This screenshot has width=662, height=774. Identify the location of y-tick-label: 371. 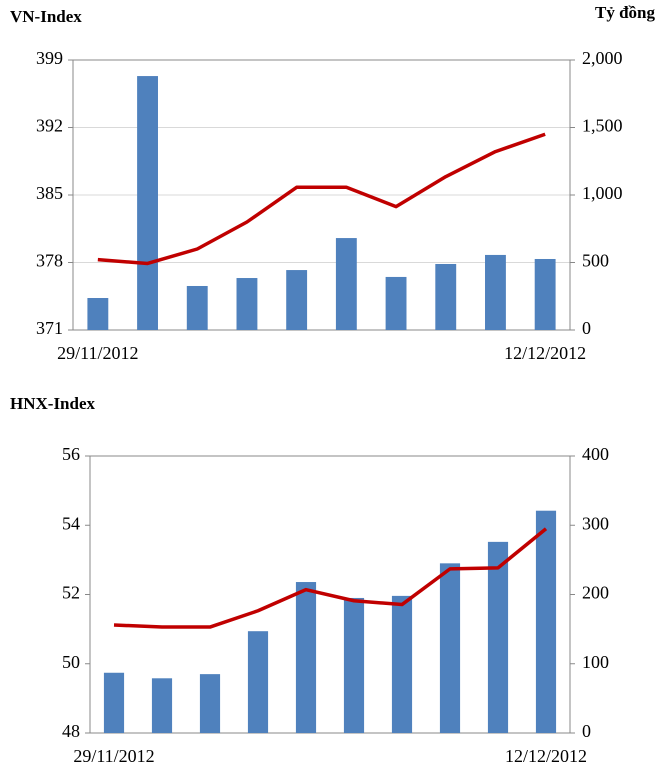
(49, 328).